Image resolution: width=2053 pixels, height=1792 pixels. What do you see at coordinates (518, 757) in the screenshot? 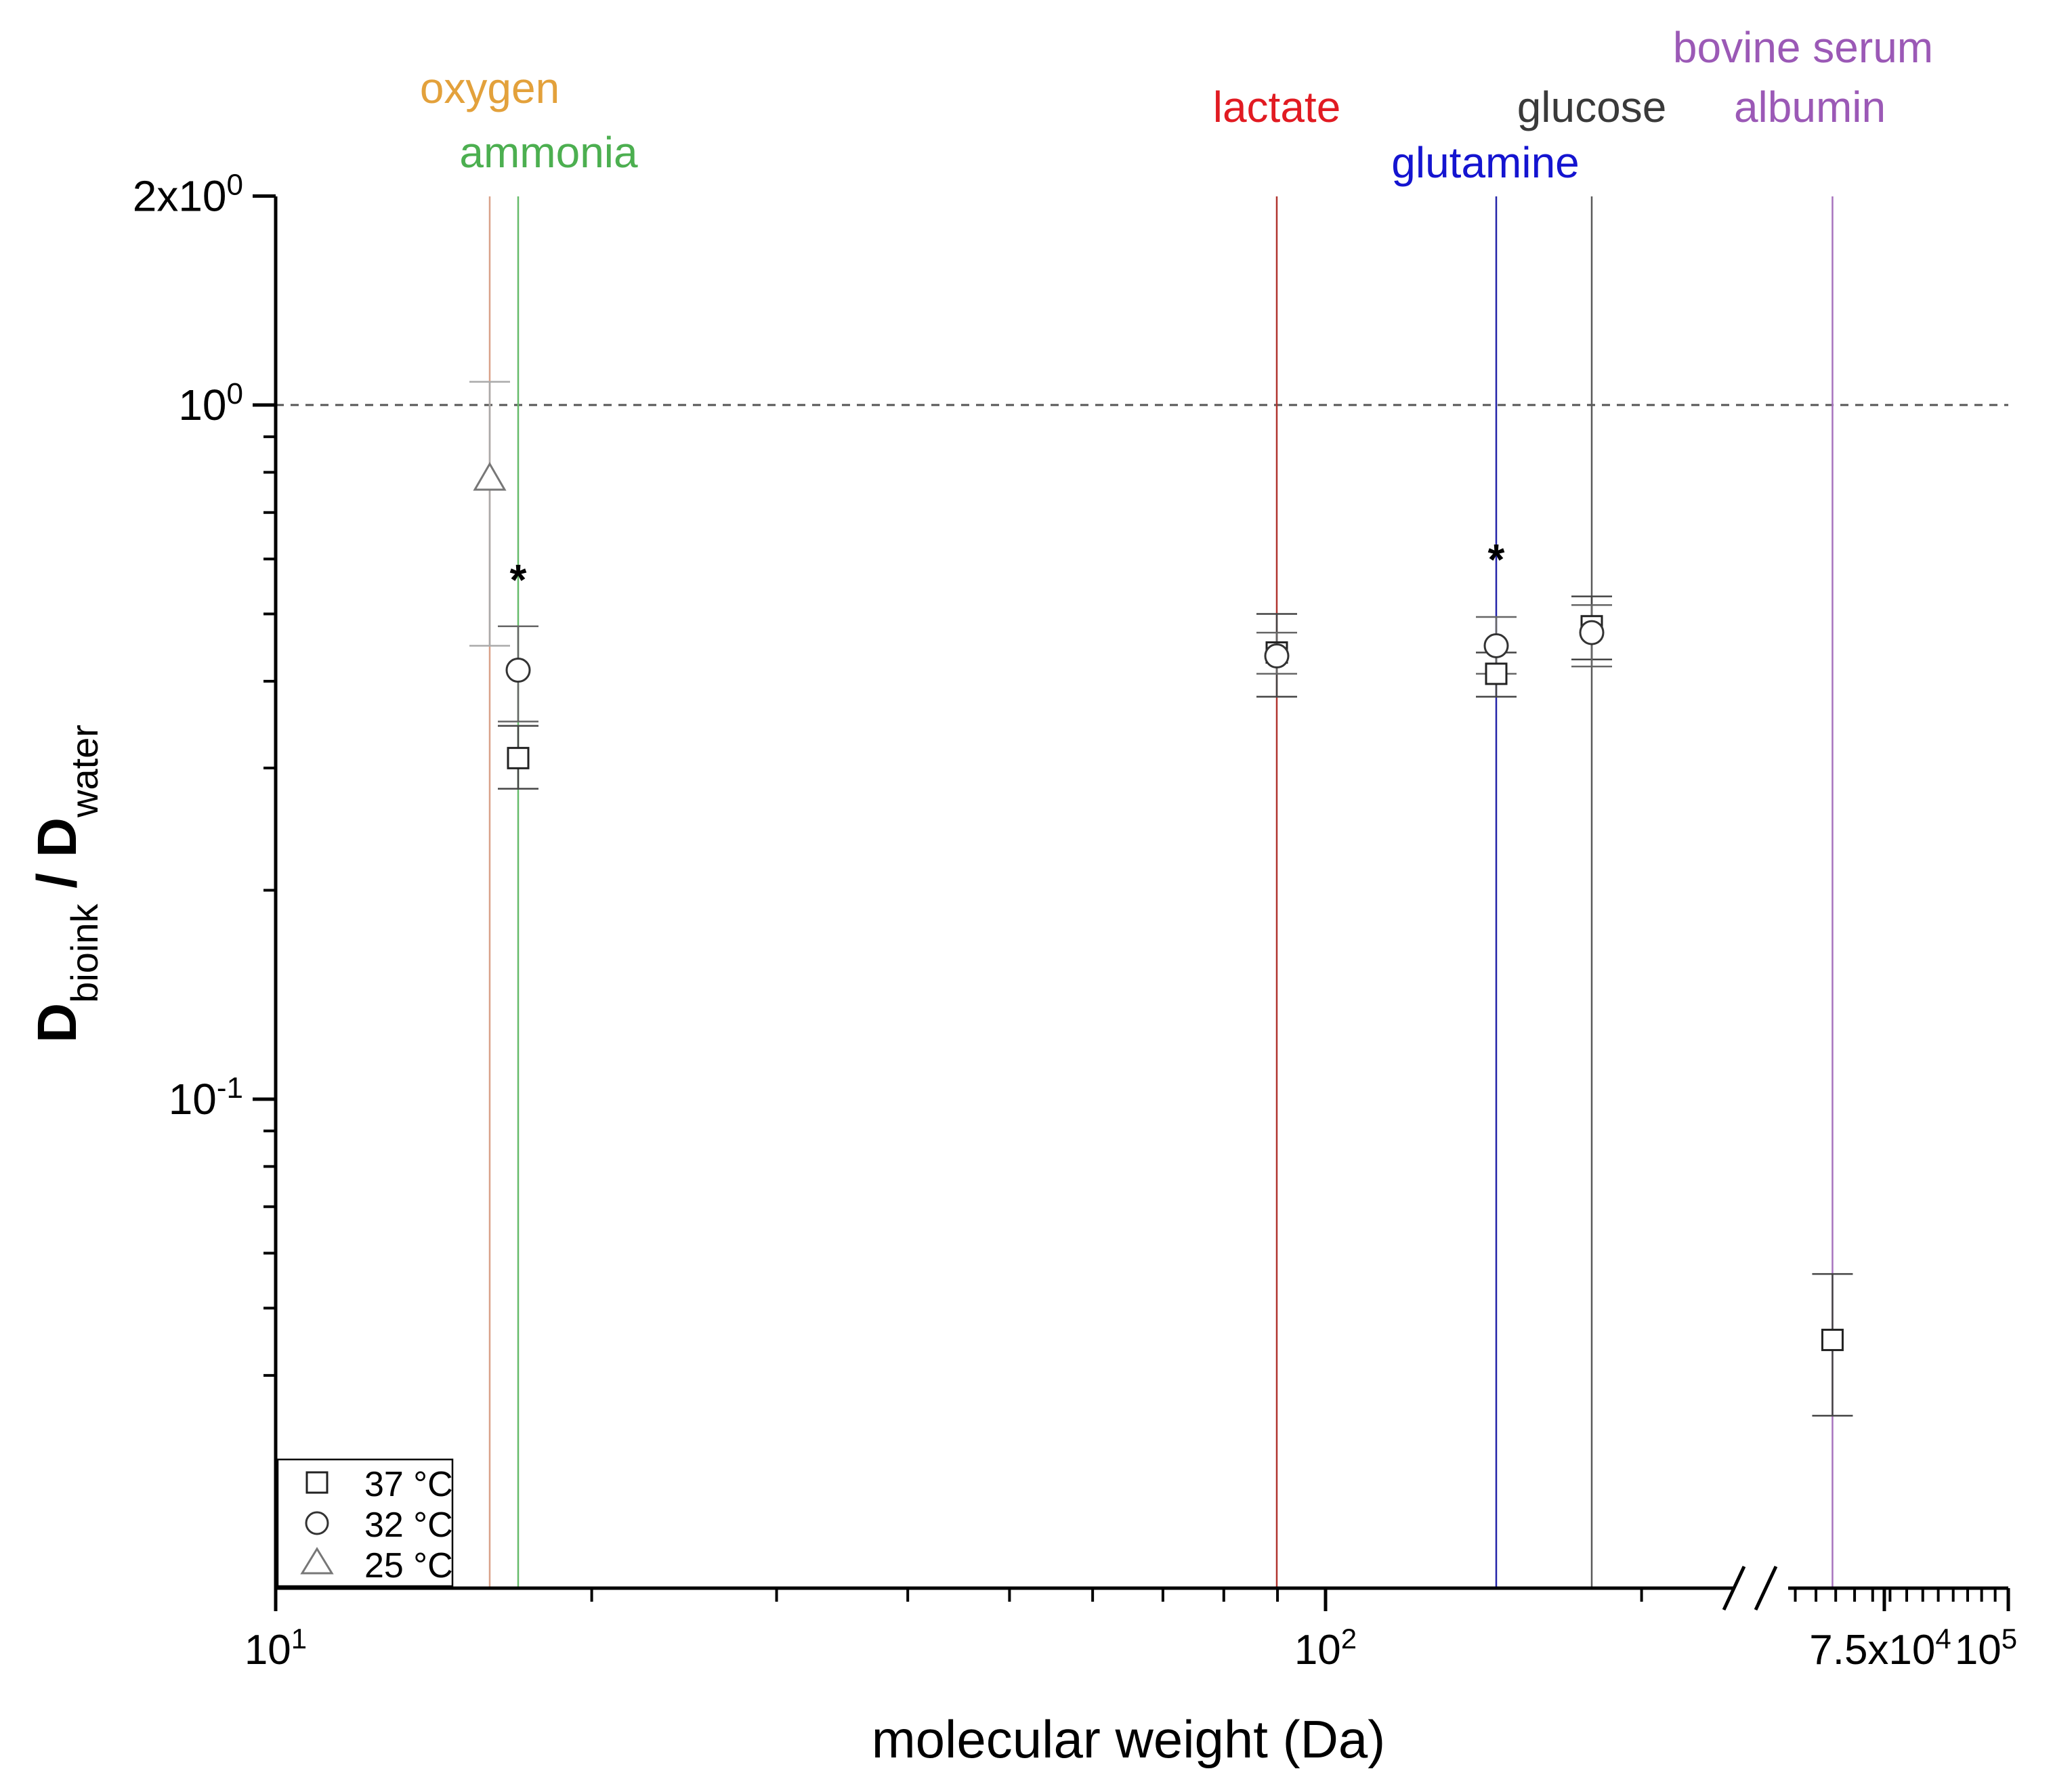
I see `marker-square-ammonia` at bounding box center [518, 757].